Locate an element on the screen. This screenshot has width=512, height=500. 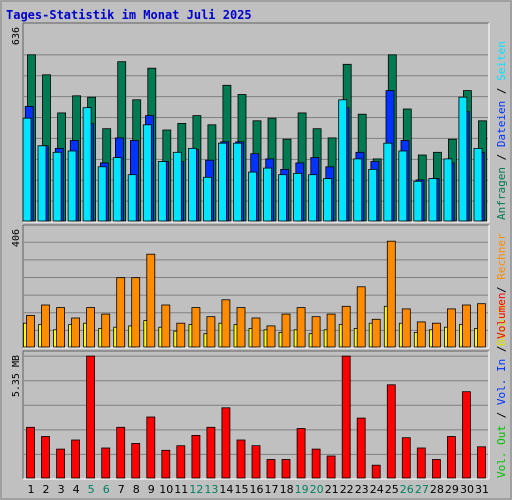
x-tick-day-17: 17 is located at coordinates (272, 489).